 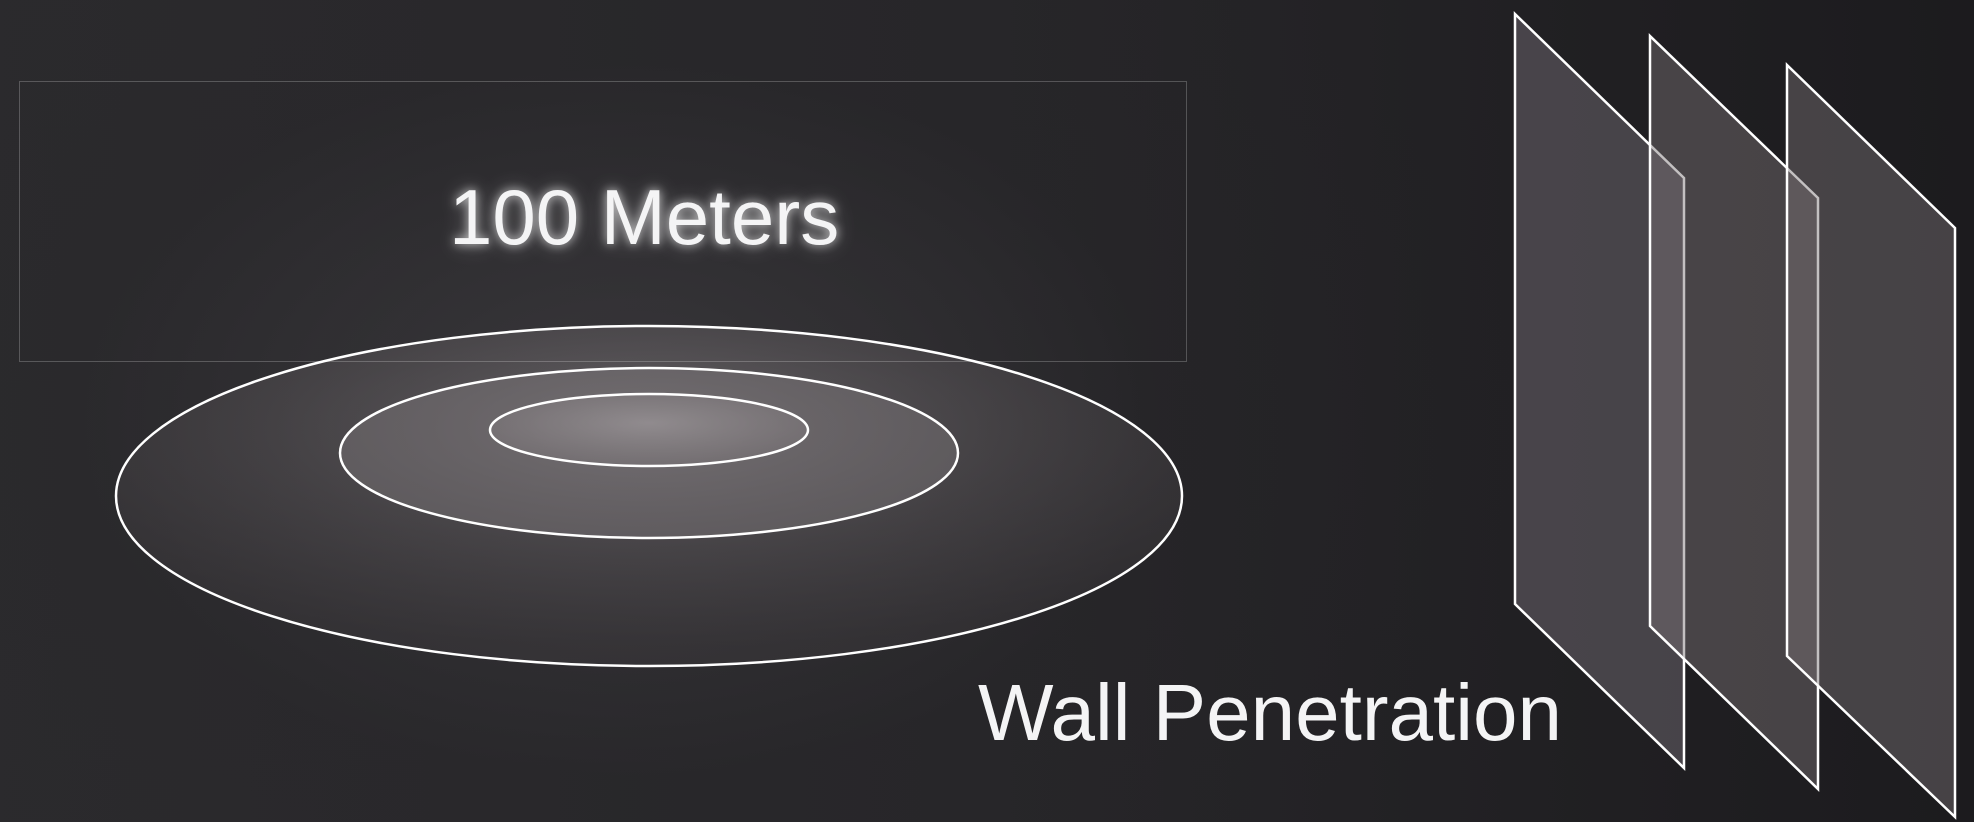 I want to click on inner-range-ring, so click(x=649, y=430).